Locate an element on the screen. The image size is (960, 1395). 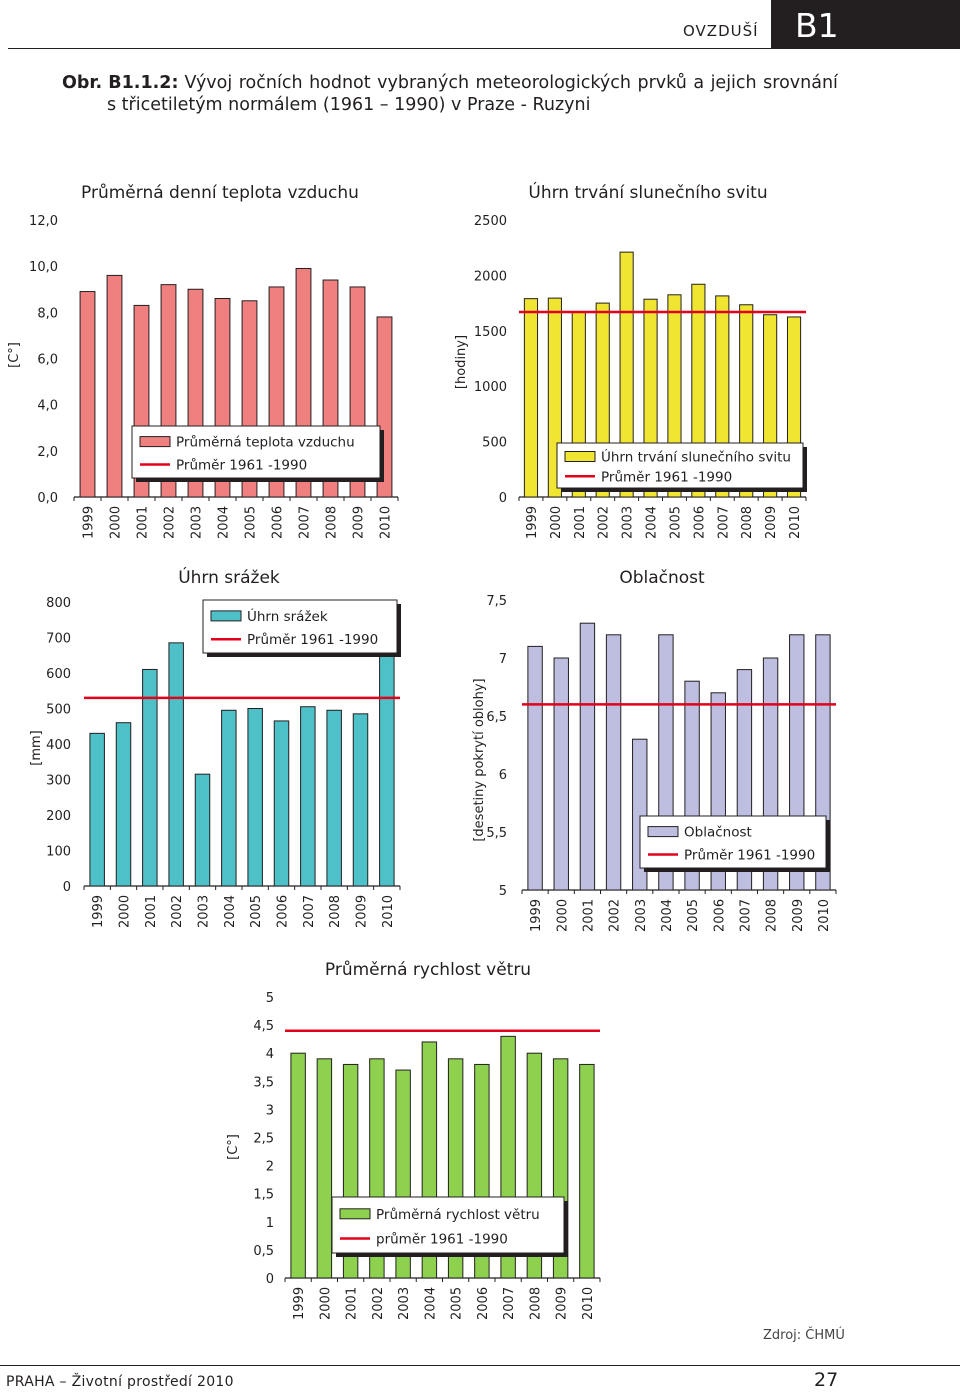
y-axis-label: [desetiny pokrytí oblohy] is located at coordinates (479, 759).